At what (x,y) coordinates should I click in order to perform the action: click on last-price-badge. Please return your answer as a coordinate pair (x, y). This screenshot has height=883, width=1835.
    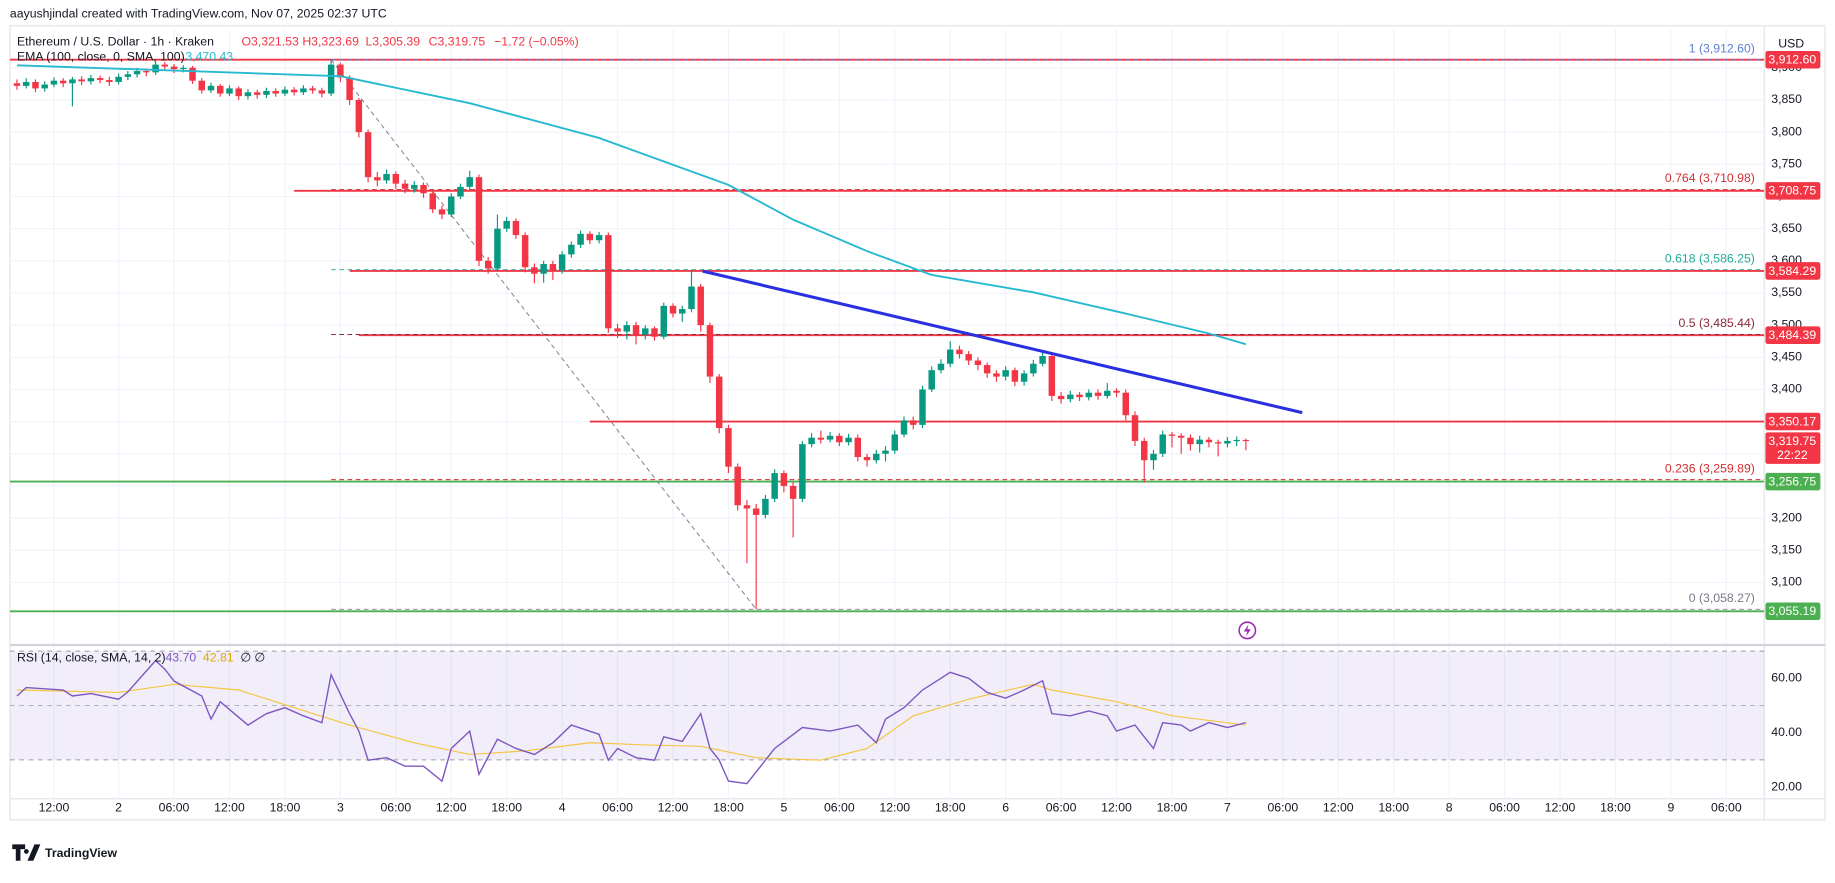
    Looking at the image, I should click on (1793, 448).